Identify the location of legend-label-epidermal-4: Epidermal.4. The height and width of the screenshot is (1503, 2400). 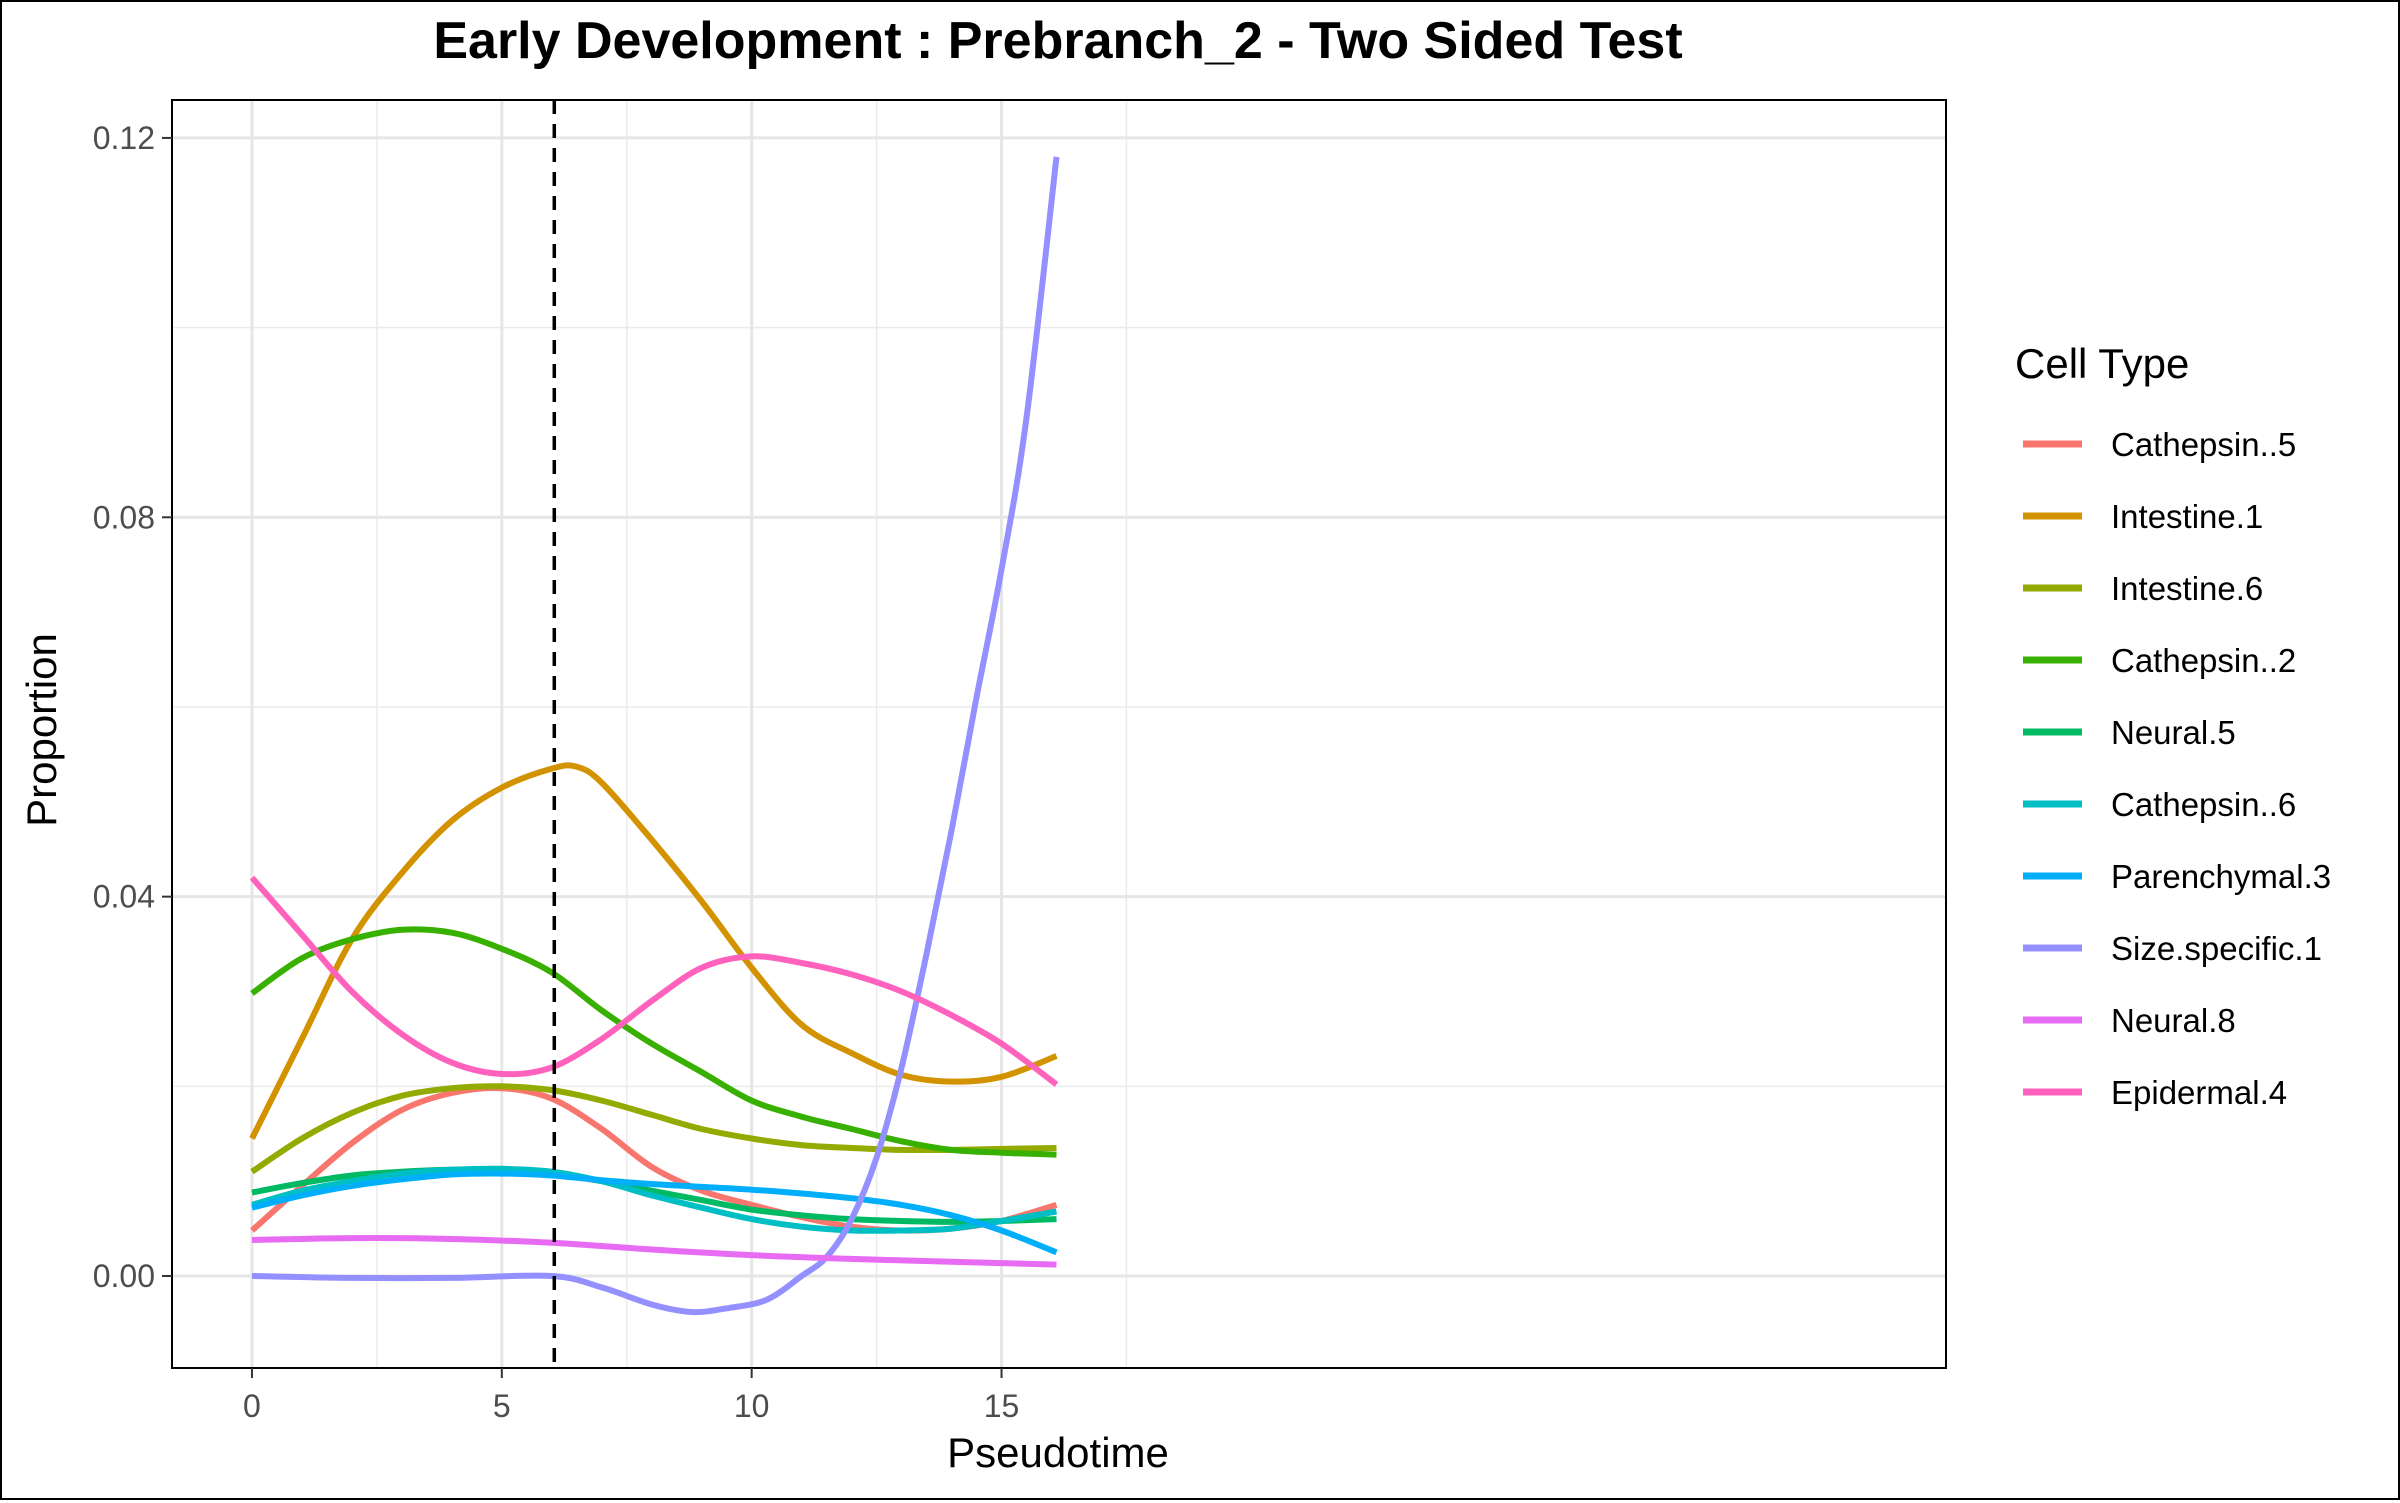
(2199, 1092).